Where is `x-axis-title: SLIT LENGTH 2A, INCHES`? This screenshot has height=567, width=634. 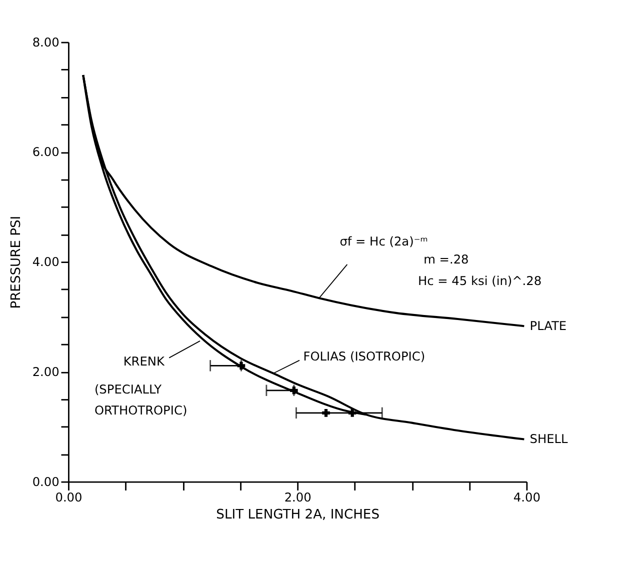
x-axis-title: SLIT LENGTH 2A, INCHES is located at coordinates (298, 515).